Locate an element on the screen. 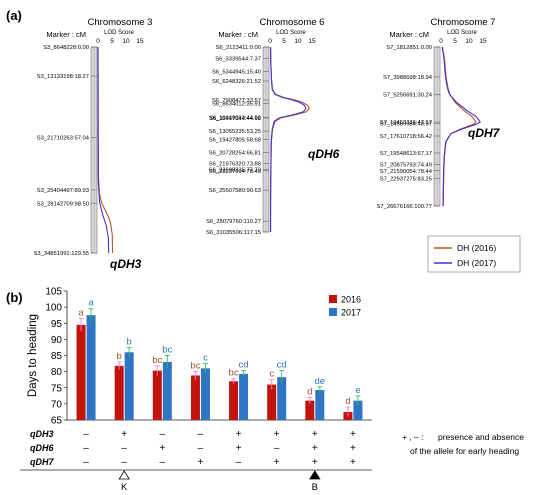  marker-label-s6-28079760-110-27: S6_28079760:110.27 is located at coordinates (233, 222).